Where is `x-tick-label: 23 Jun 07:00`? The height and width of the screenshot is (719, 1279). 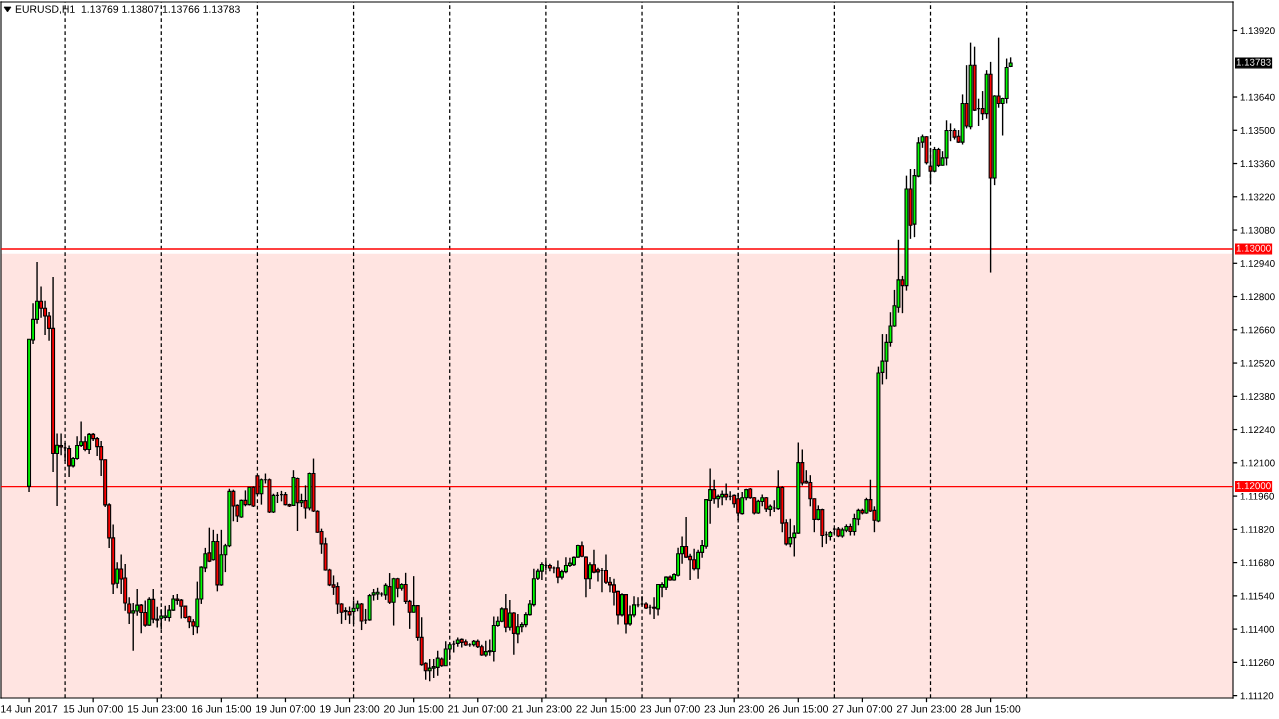 x-tick-label: 23 Jun 07:00 is located at coordinates (670, 709).